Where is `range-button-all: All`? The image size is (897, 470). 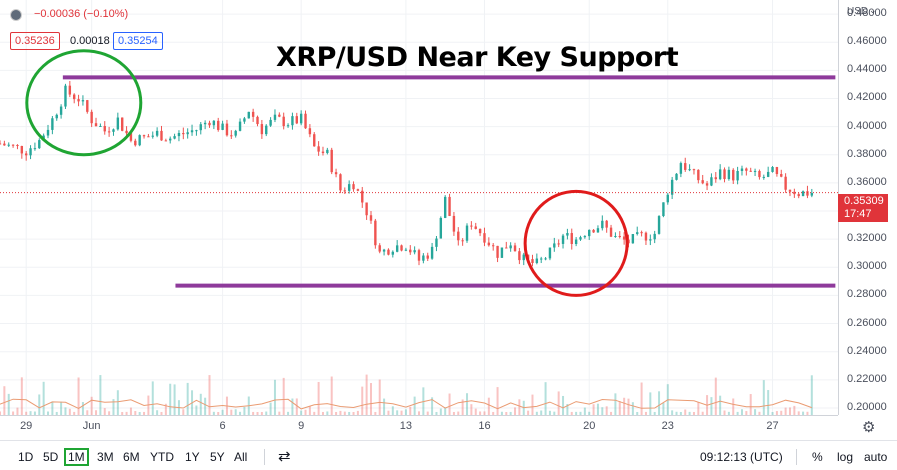 range-button-all: All is located at coordinates (241, 457).